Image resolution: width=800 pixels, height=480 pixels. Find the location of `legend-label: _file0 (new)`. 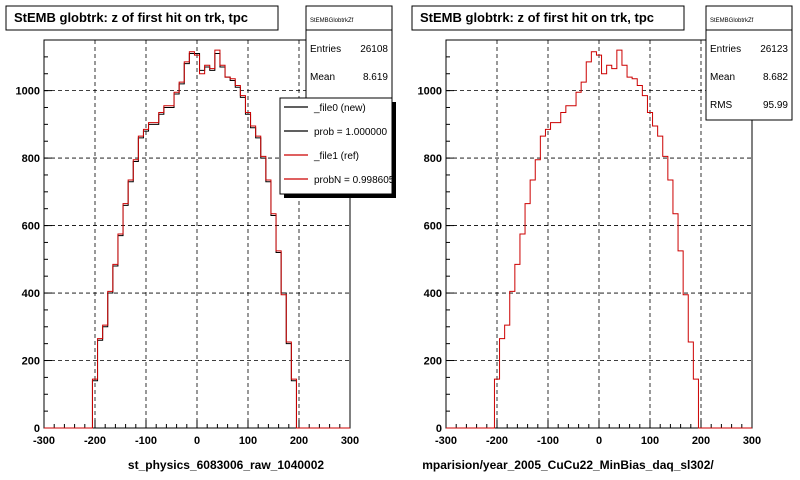

legend-label: _file0 (new) is located at coordinates (339, 108).